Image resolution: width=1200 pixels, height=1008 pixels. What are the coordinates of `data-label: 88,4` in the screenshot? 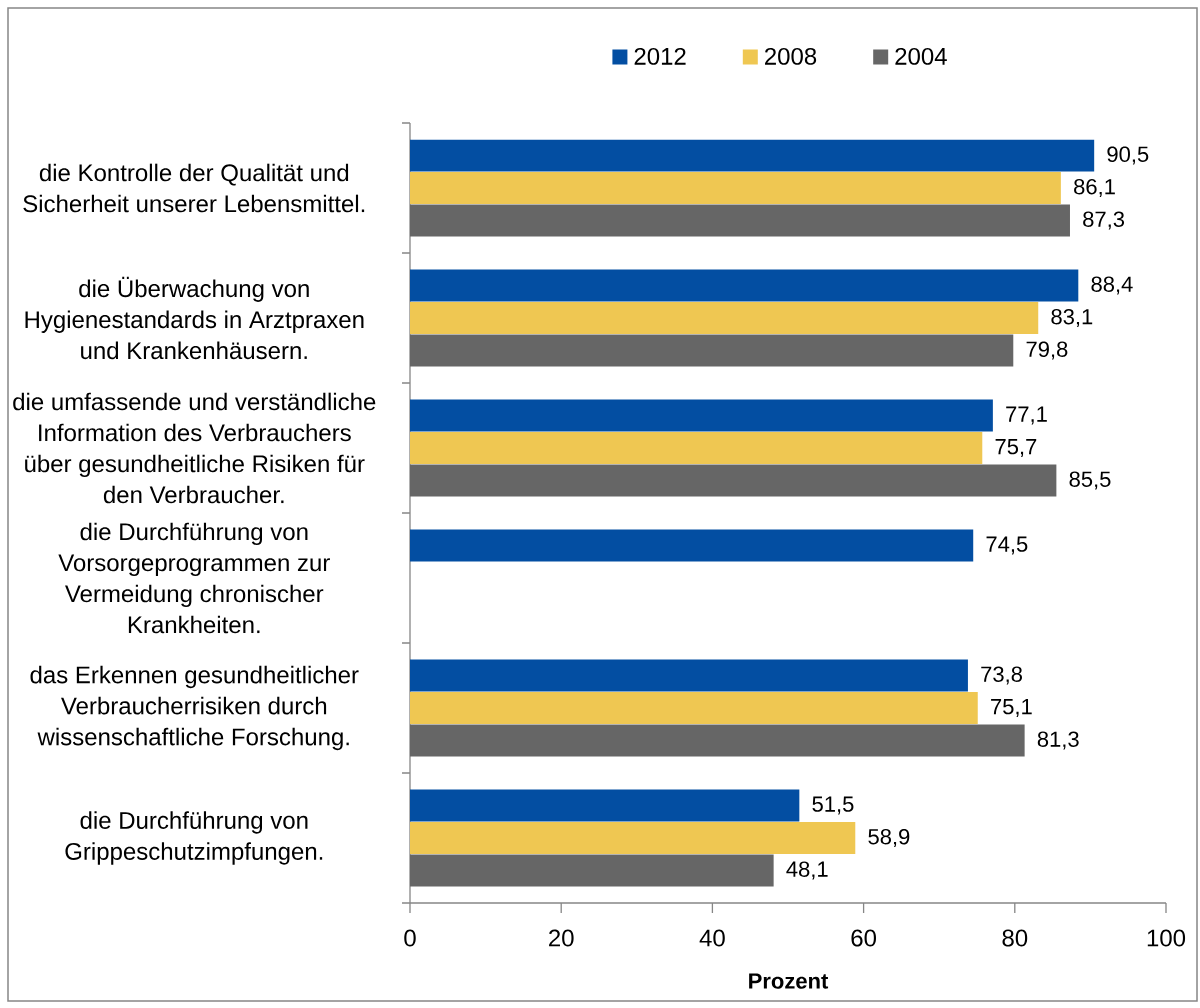 It's located at (1112, 285).